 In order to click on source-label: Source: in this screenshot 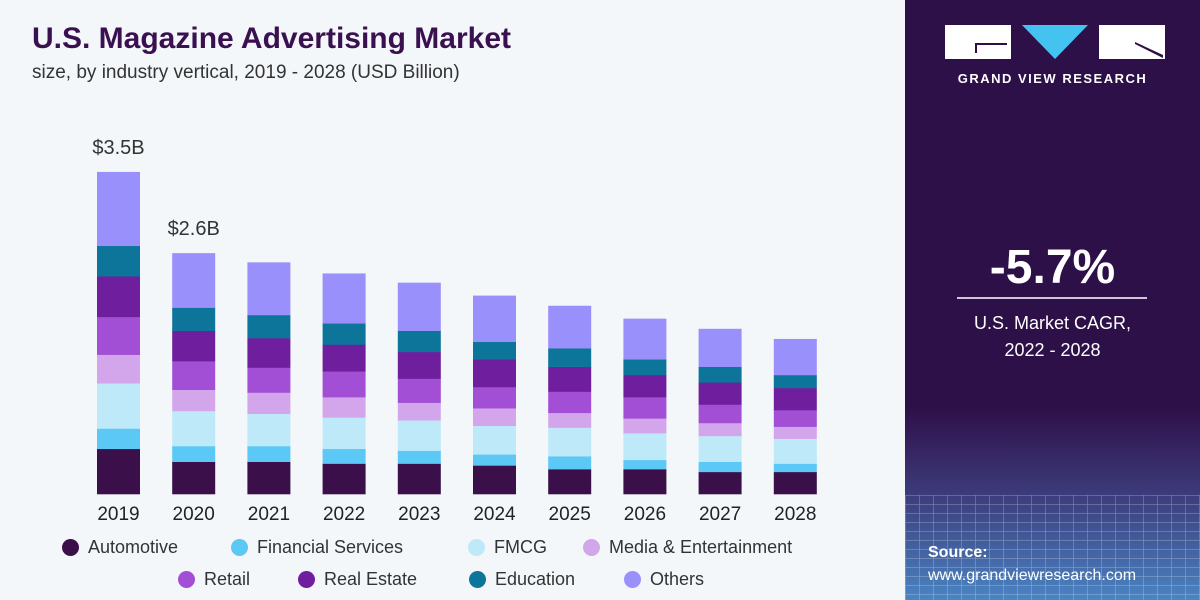, I will do `click(958, 552)`.